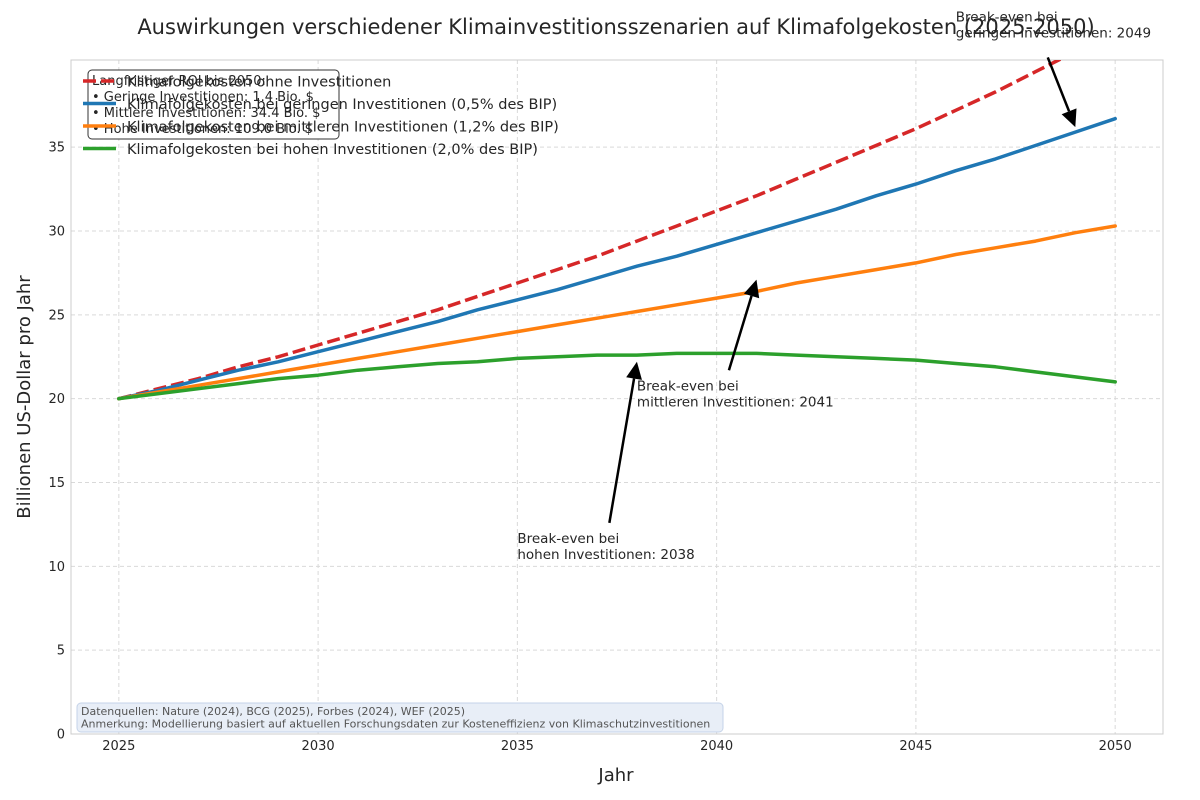  What do you see at coordinates (61, 651) in the screenshot?
I see `y-tick-label: 5` at bounding box center [61, 651].